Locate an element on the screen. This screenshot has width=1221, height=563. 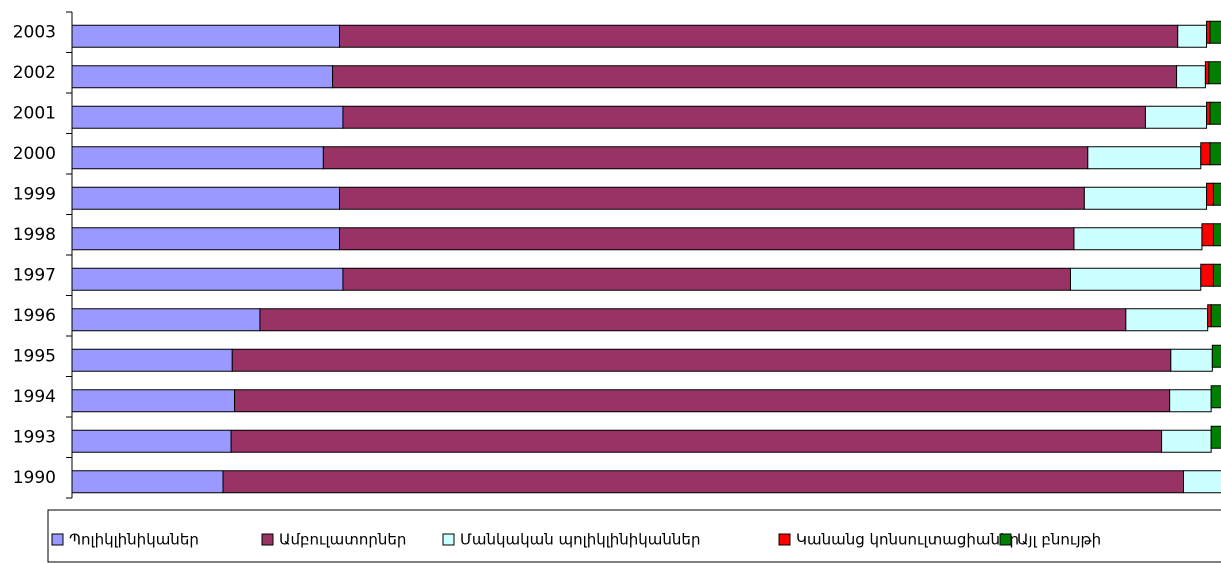
y-tick-label: 1999 is located at coordinates (34, 194).